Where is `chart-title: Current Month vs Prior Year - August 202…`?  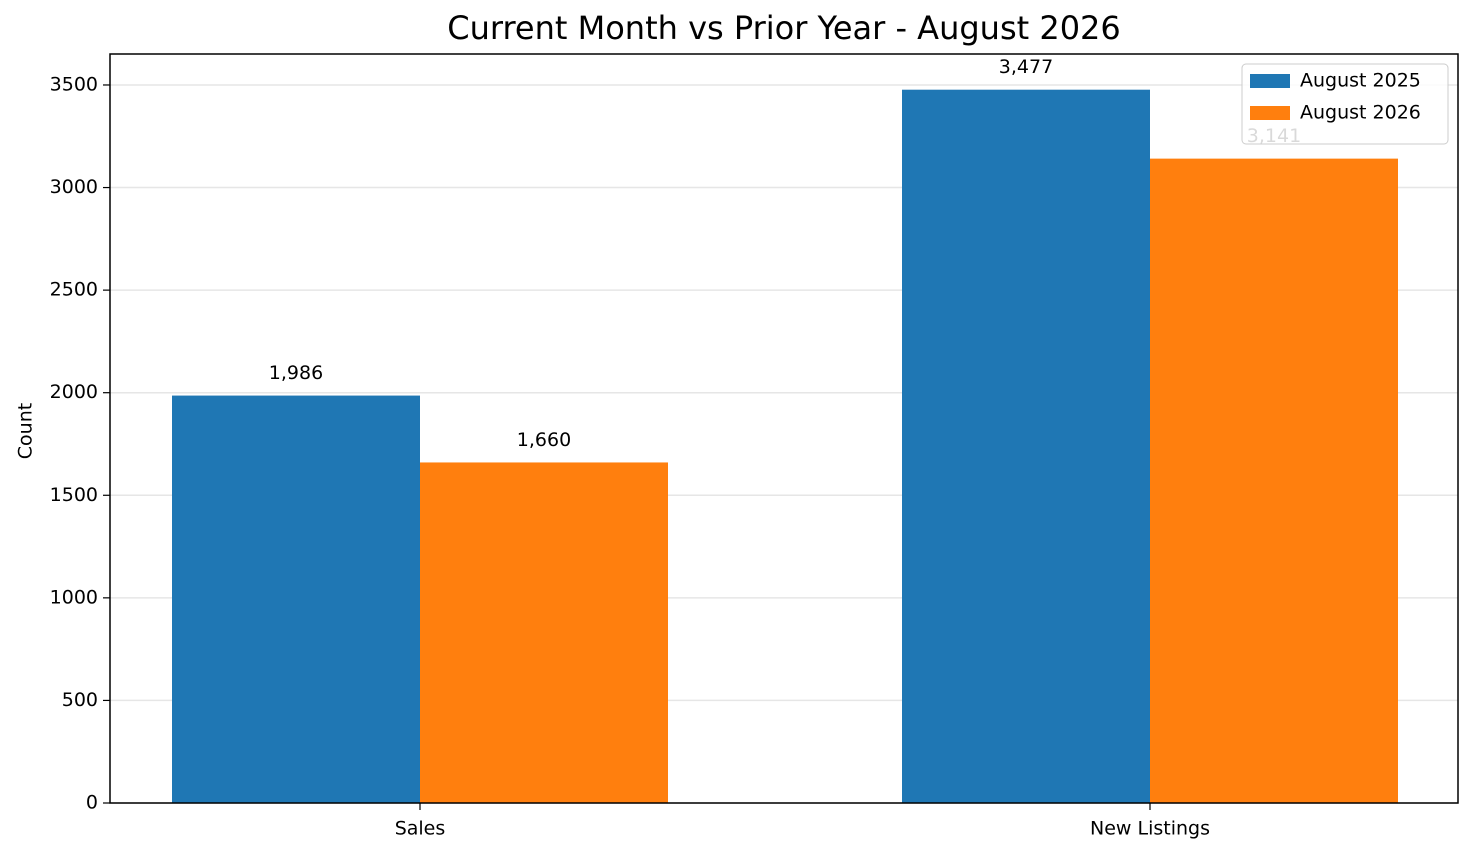
chart-title: Current Month vs Prior Year - August 202… is located at coordinates (784, 28).